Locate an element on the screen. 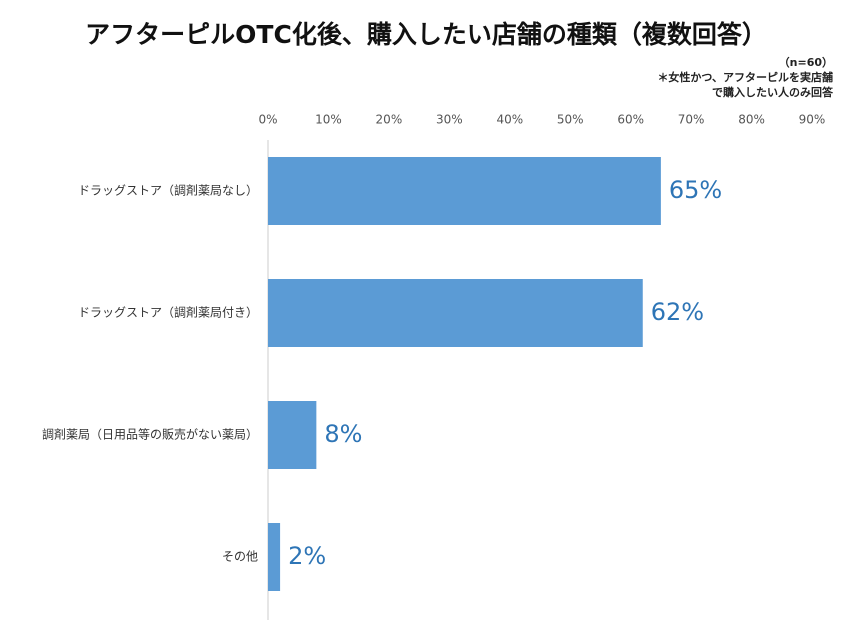 The height and width of the screenshot is (640, 853). y-tick-label: ドラッグストア（調剤薬局なし） is located at coordinates (168, 190).